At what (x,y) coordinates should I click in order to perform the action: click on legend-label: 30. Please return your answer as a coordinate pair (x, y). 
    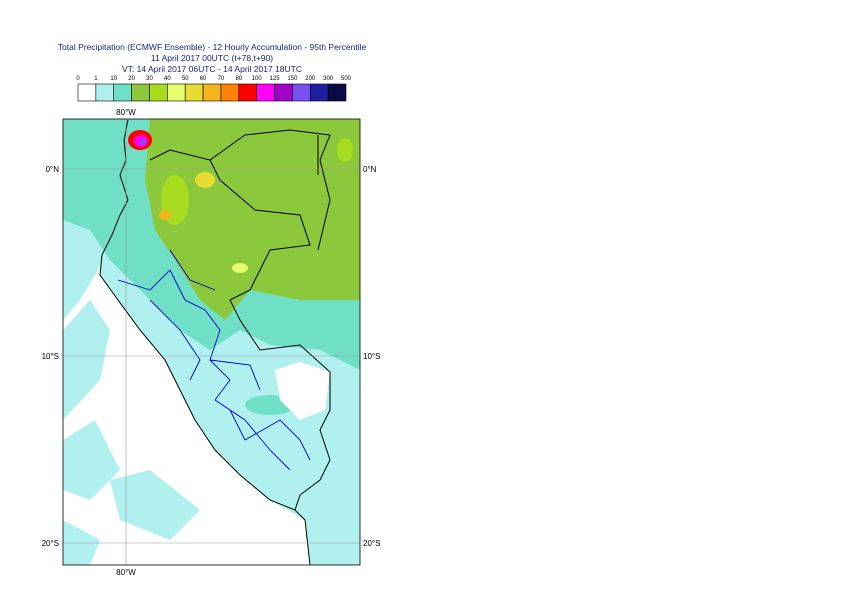
    Looking at the image, I should click on (149, 79).